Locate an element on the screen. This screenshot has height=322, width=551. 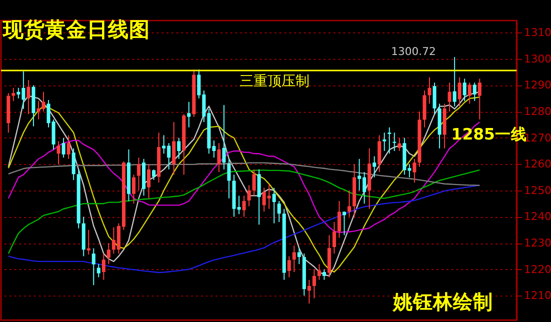
y-tick-label: 1240 is located at coordinates (537, 217).